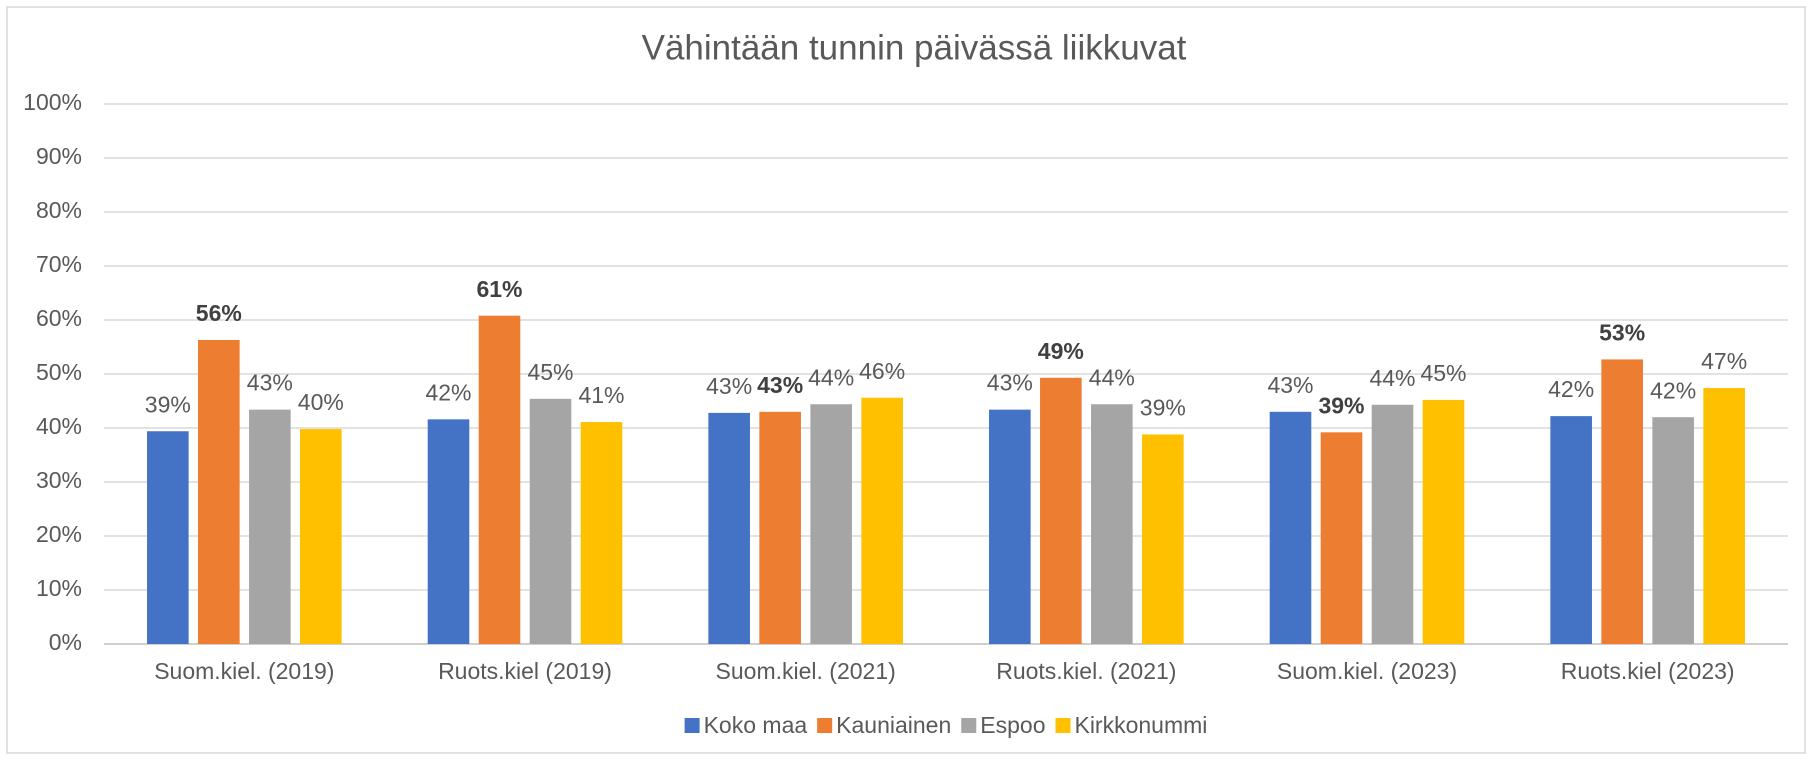  I want to click on y-tick-label: 80%, so click(59, 210).